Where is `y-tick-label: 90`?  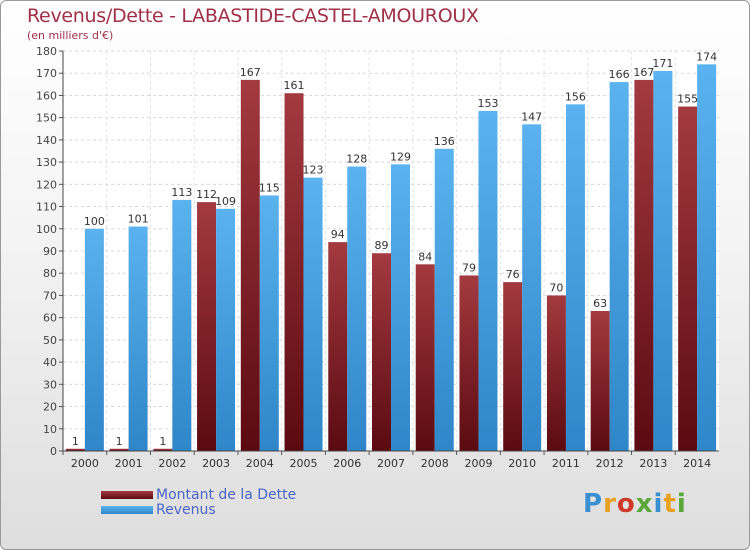
y-tick-label: 90 is located at coordinates (50, 251).